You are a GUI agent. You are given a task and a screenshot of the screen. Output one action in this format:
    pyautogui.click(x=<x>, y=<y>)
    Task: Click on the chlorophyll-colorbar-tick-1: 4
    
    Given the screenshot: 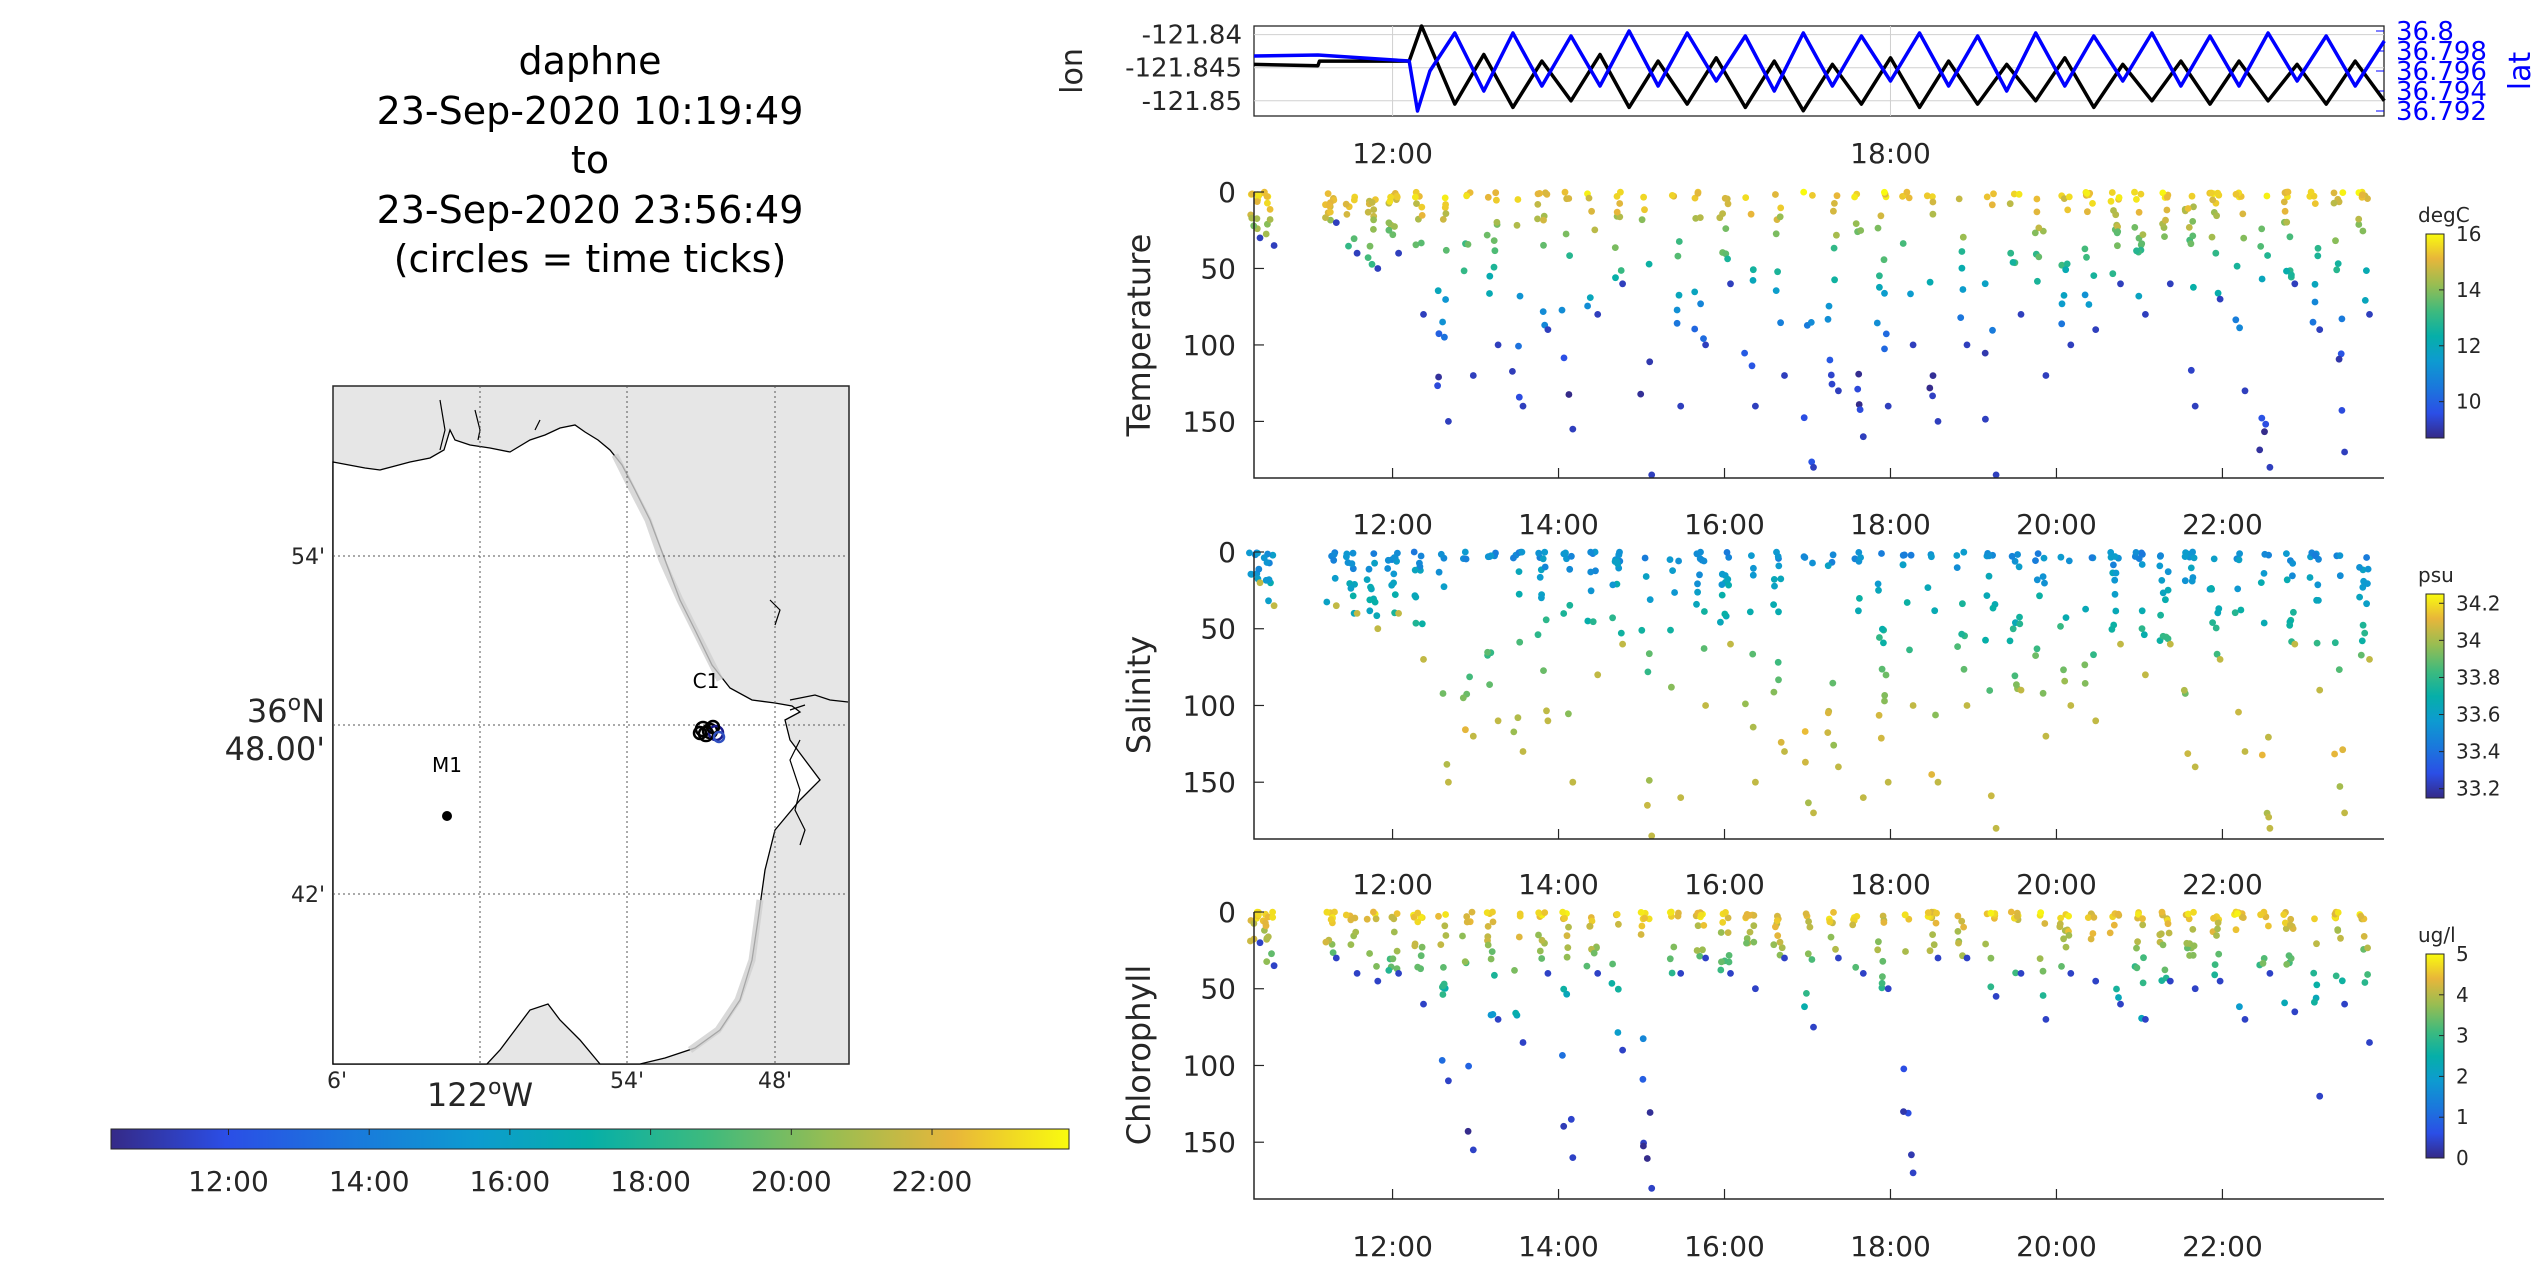 What is the action you would take?
    pyautogui.click(x=2462, y=995)
    